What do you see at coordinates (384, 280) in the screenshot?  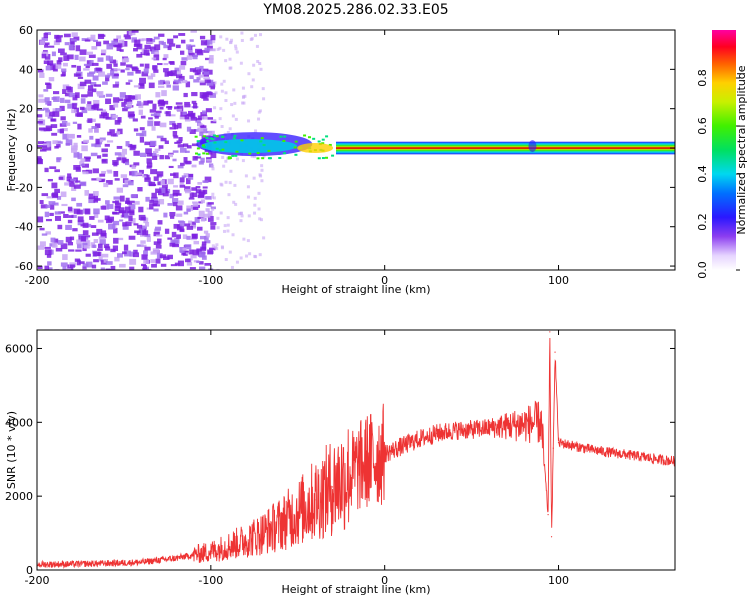 I see `spec-xtick-label: 0` at bounding box center [384, 280].